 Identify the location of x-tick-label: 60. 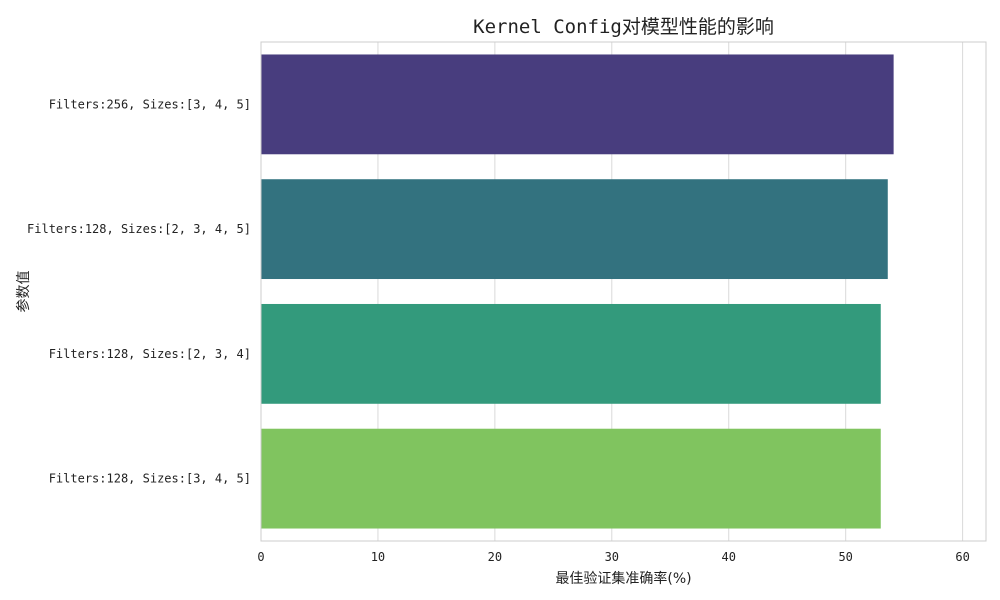
(962, 557).